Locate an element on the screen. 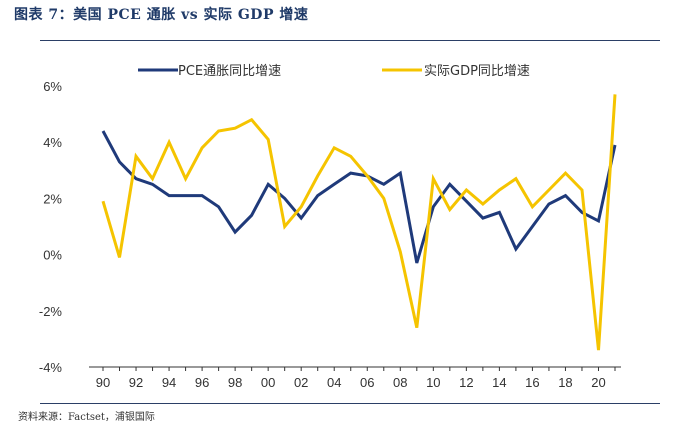  chart-legend: PCE通胀同比增速 实际GDP同比增速 is located at coordinates (334, 71).